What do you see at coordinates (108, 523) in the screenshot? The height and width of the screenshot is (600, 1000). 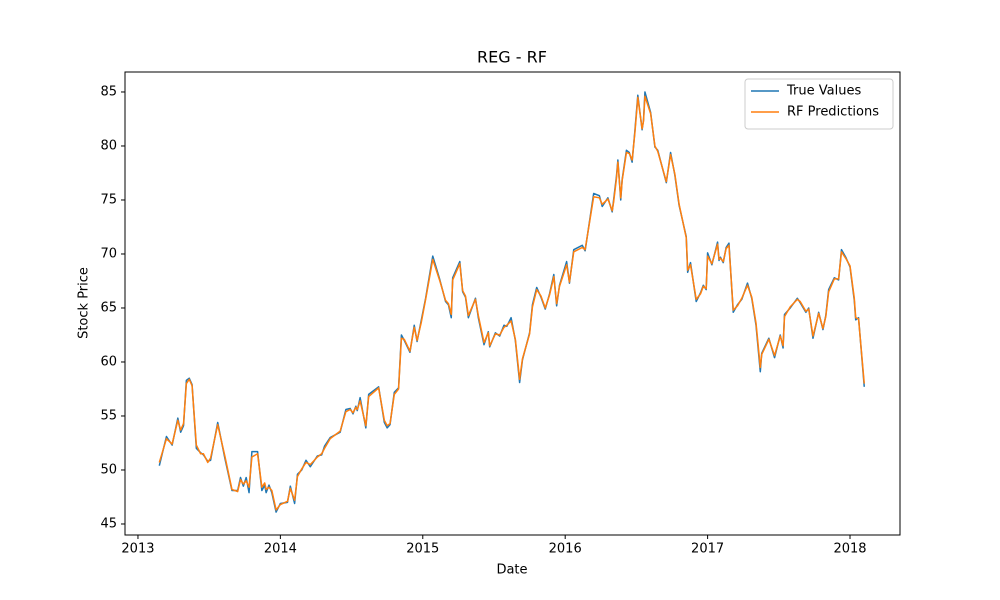 I see `y-tick-label: 45` at bounding box center [108, 523].